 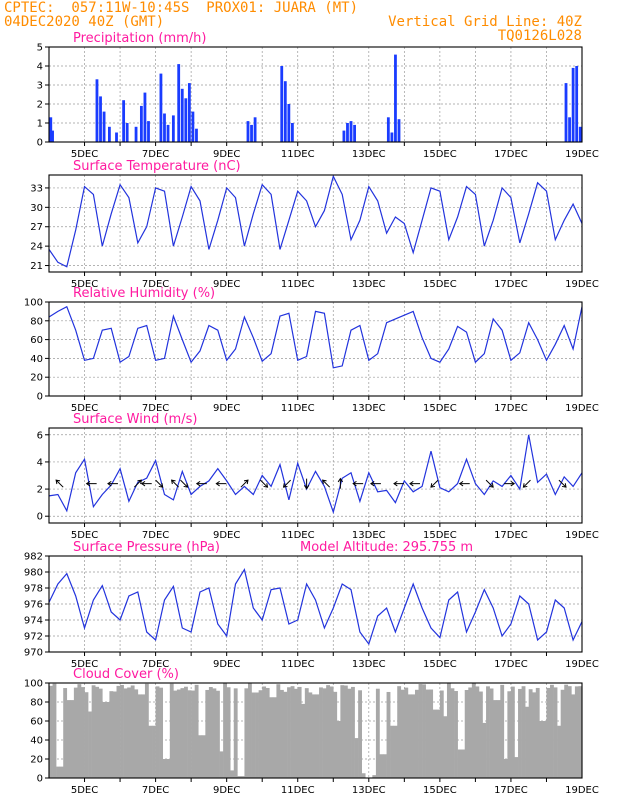 I want to click on y-tick-label: 40, so click(x=36, y=741).